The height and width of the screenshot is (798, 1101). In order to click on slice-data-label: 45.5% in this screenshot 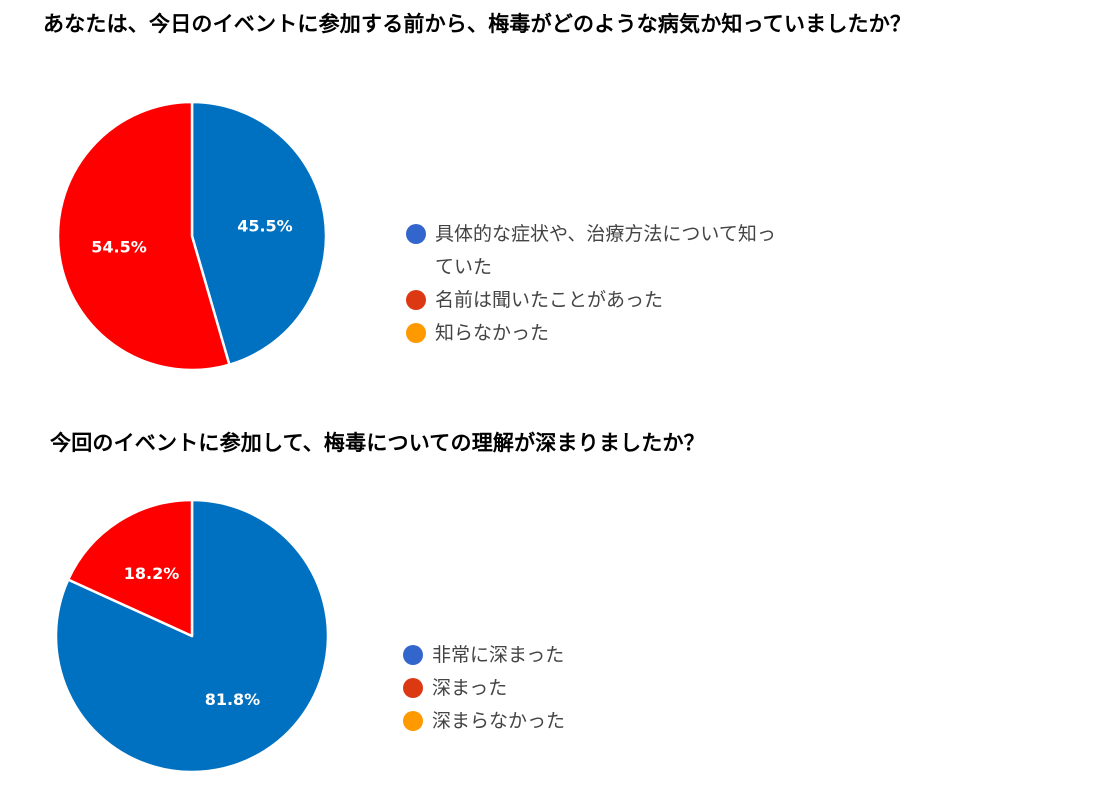, I will do `click(265, 226)`.